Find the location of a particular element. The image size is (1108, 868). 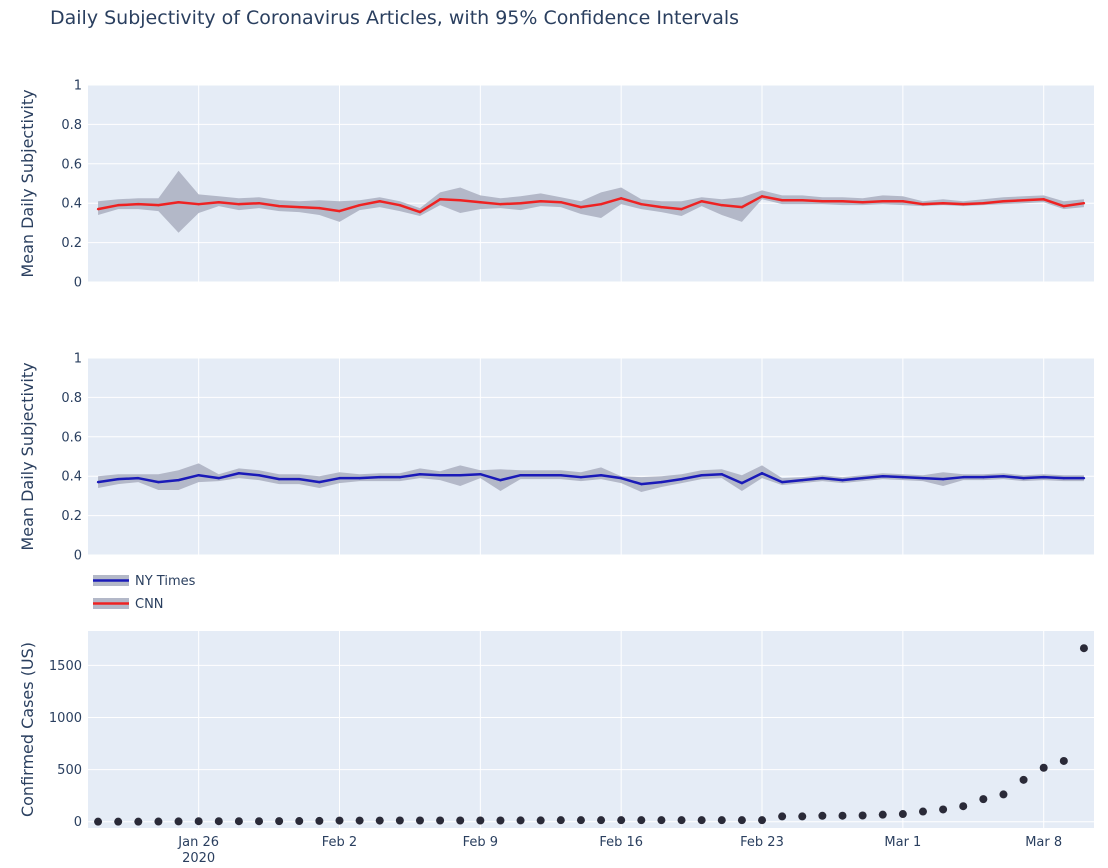

x-tick-label: Feb 23 is located at coordinates (762, 842).